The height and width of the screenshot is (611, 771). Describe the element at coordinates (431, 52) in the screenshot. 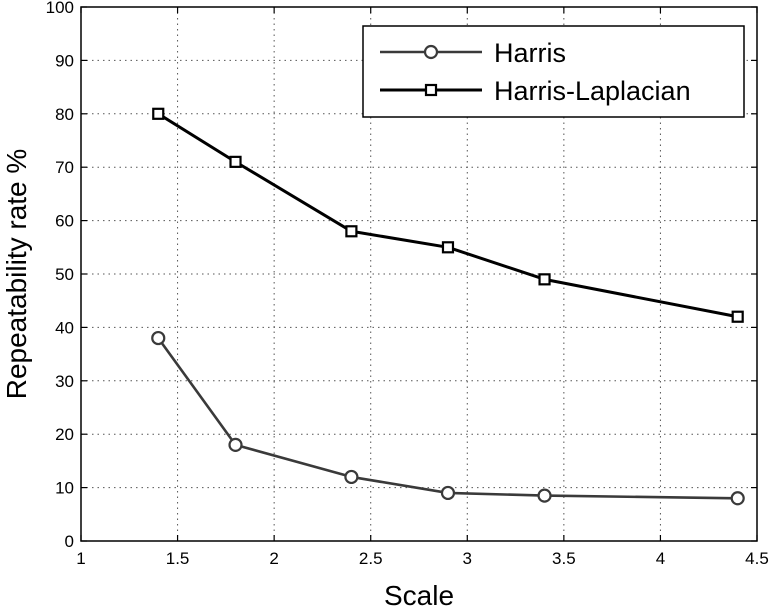

I see `legend-marker-harris` at that location.